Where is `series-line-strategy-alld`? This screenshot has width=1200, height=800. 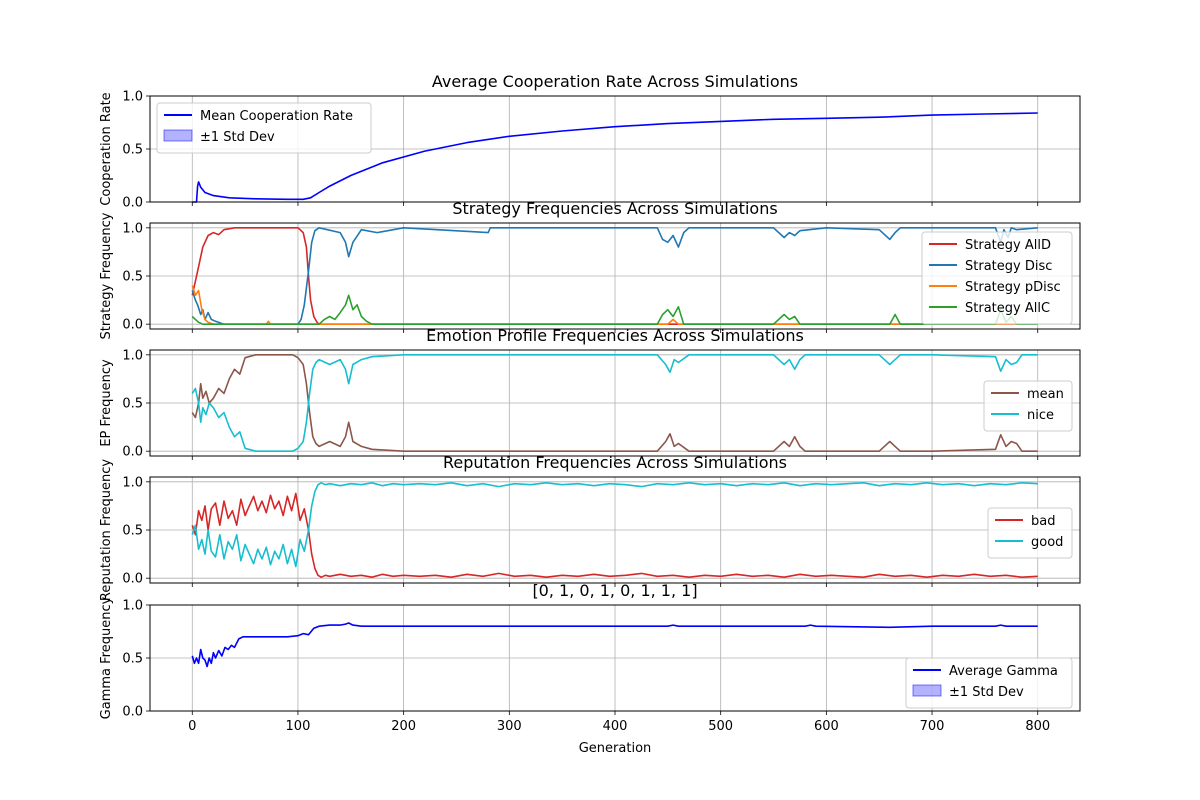
series-line-strategy-alld is located at coordinates (614, 276).